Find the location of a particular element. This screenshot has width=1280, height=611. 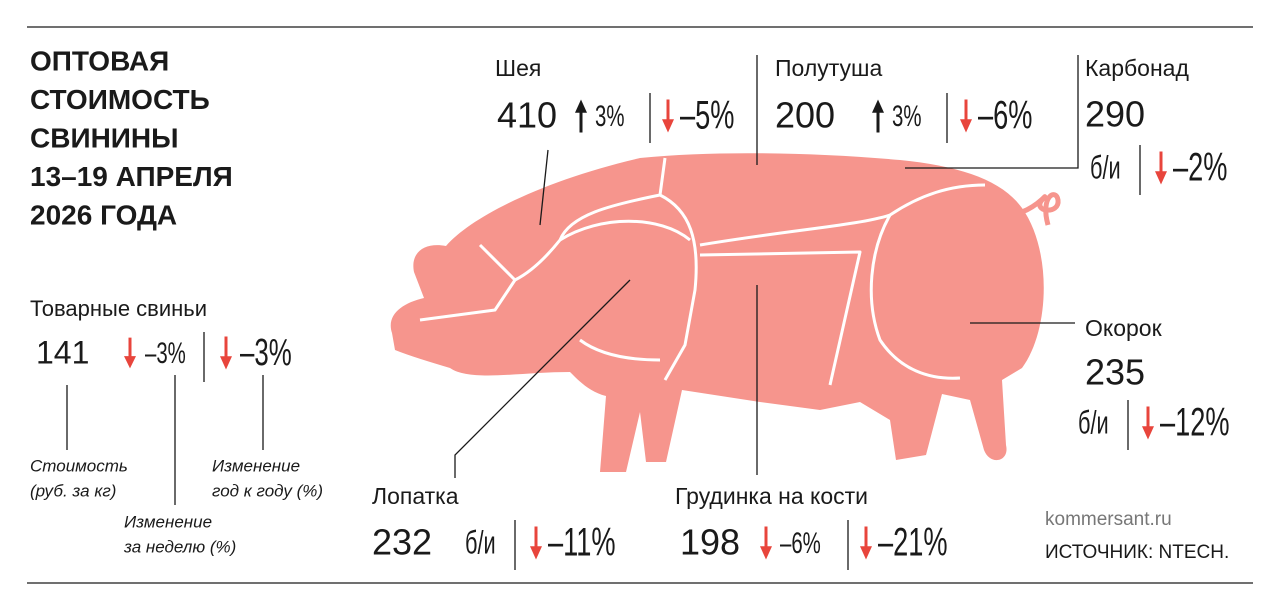

note: (руб. за кг) is located at coordinates (73, 490).